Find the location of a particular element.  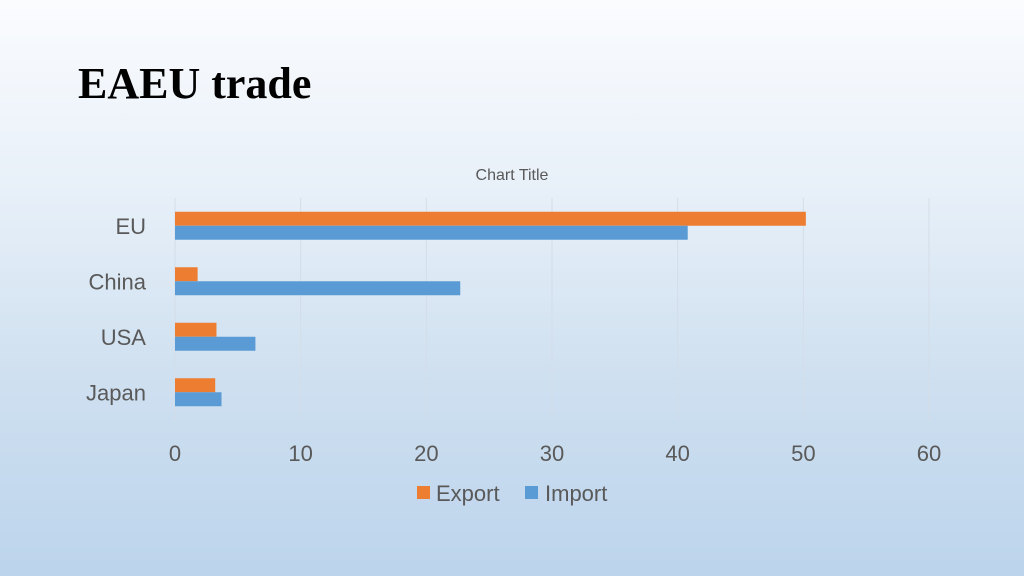

legend-swatch-export is located at coordinates (423, 492).